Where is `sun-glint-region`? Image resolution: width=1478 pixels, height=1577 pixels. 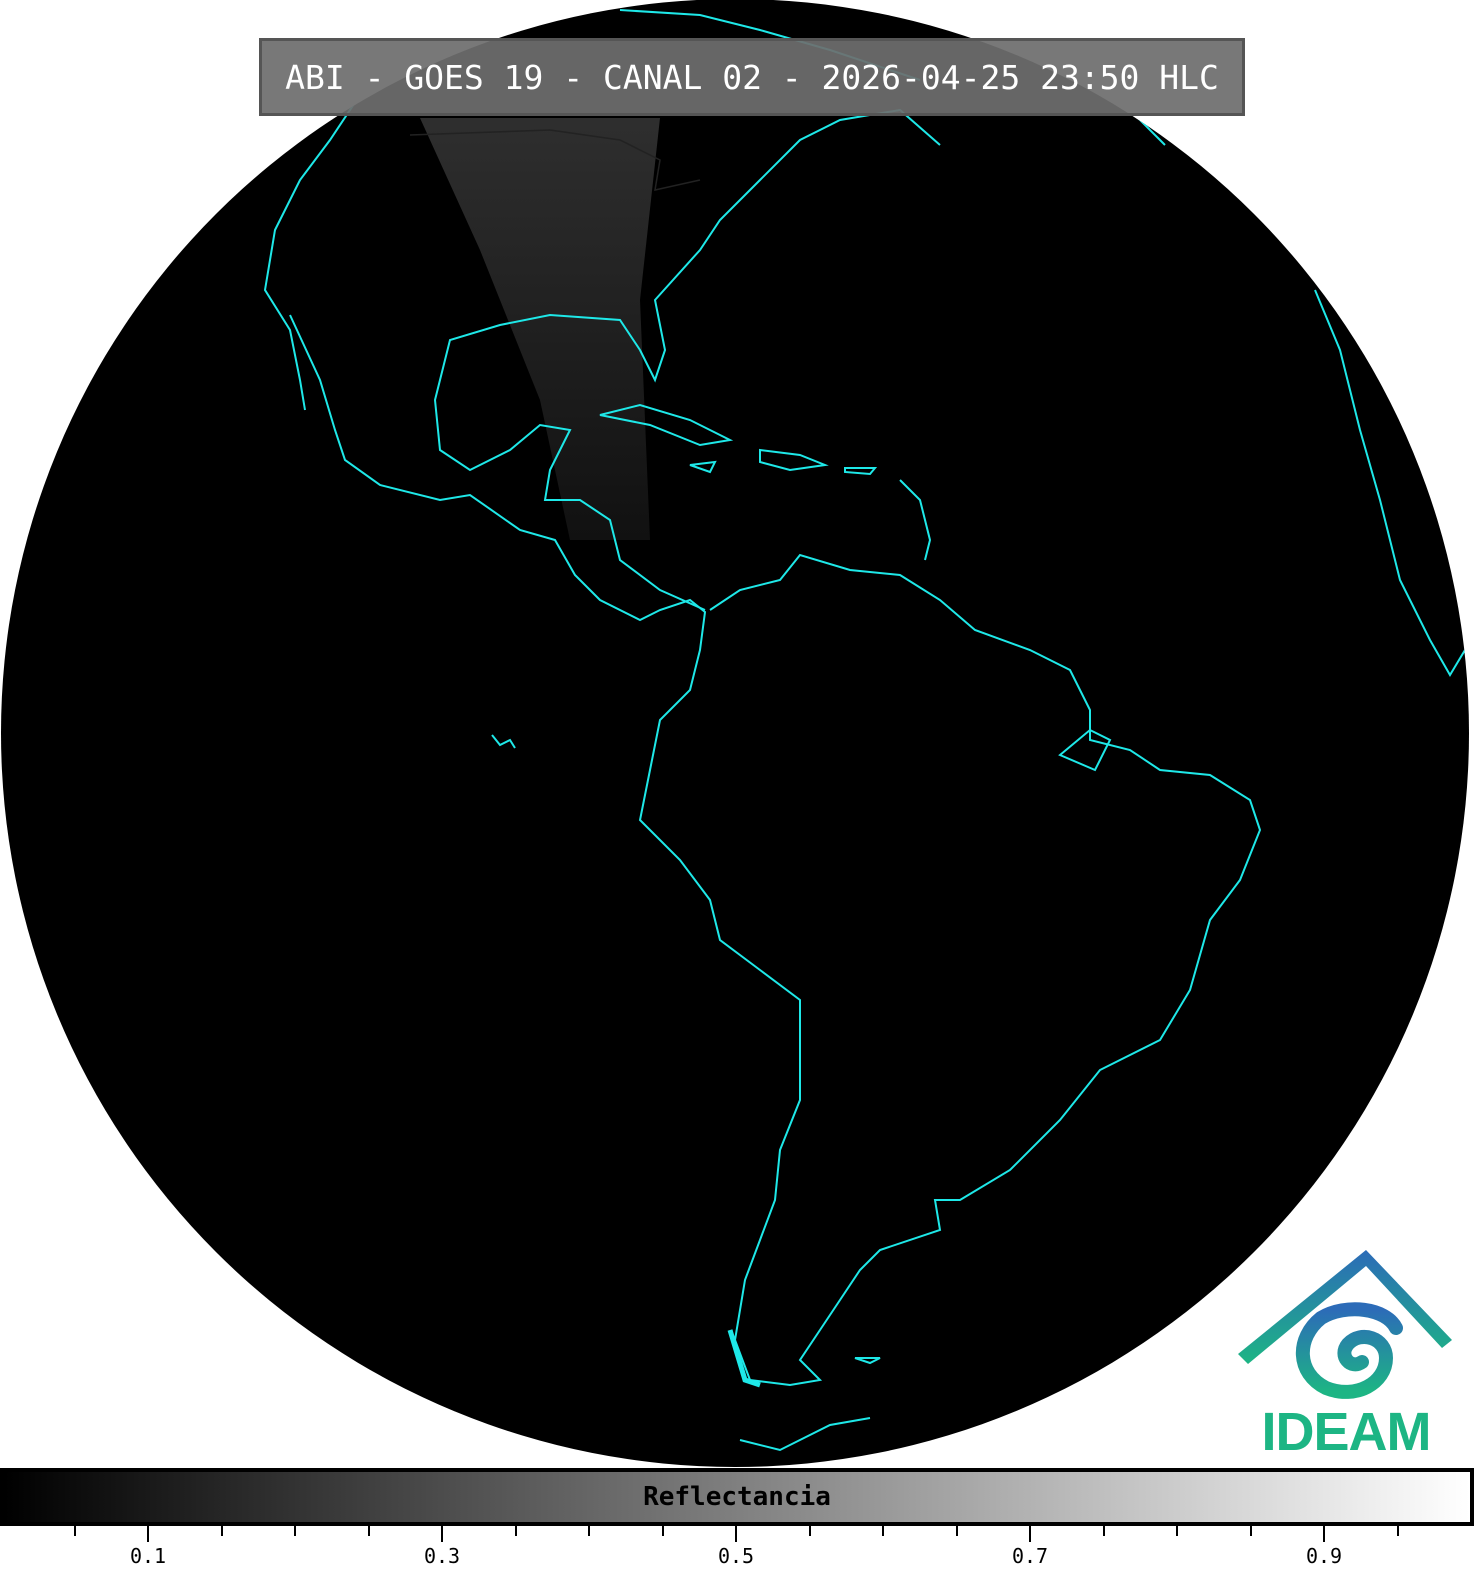 sun-glint-region is located at coordinates (540, 329).